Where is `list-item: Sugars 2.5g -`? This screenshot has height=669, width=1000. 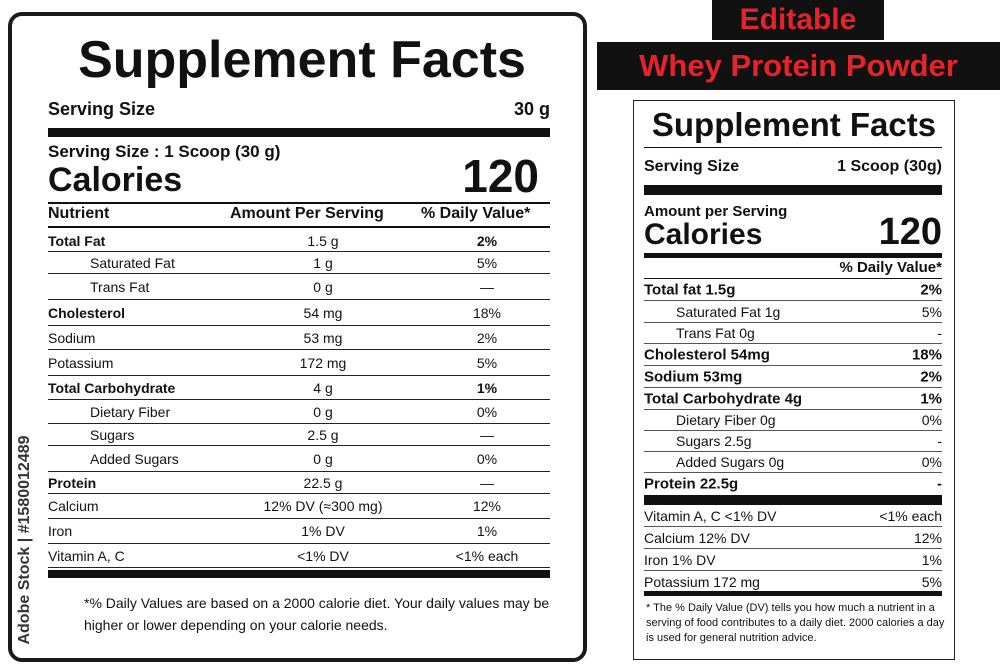
list-item: Sugars 2.5g - is located at coordinates (793, 441).